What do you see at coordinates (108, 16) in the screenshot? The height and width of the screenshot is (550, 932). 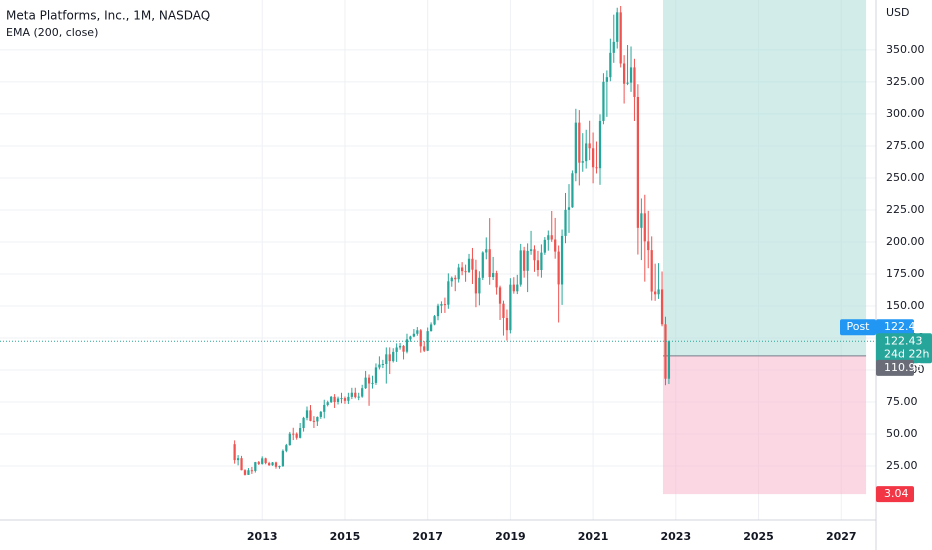 I see `chart-title: Meta Platforms, Inc., 1M, NASDAQ` at bounding box center [108, 16].